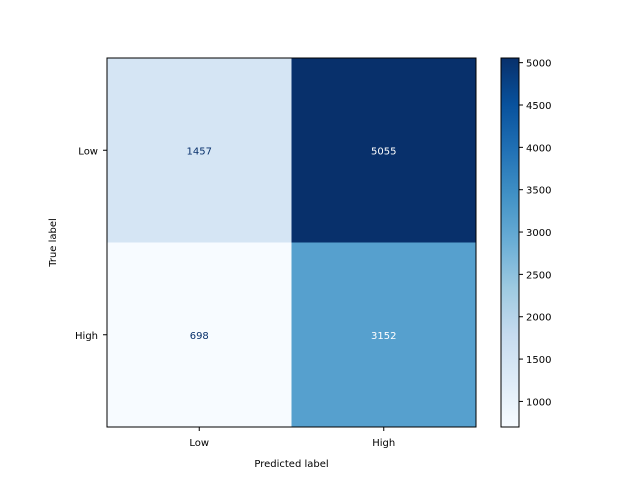 Image resolution: width=640 pixels, height=485 pixels. I want to click on colorbar-tick-label: 4500, so click(538, 106).